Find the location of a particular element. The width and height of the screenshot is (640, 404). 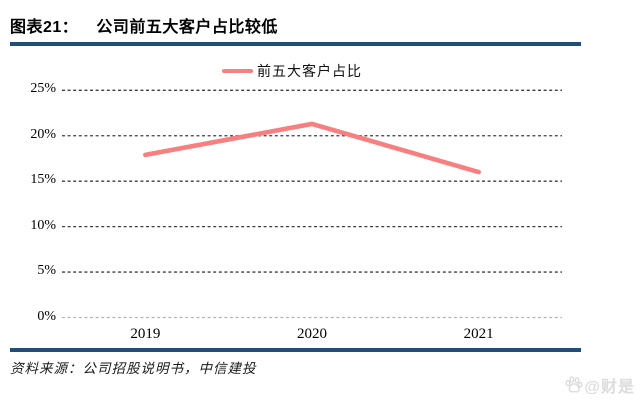

watermark-text: @财是 is located at coordinates (609, 387).